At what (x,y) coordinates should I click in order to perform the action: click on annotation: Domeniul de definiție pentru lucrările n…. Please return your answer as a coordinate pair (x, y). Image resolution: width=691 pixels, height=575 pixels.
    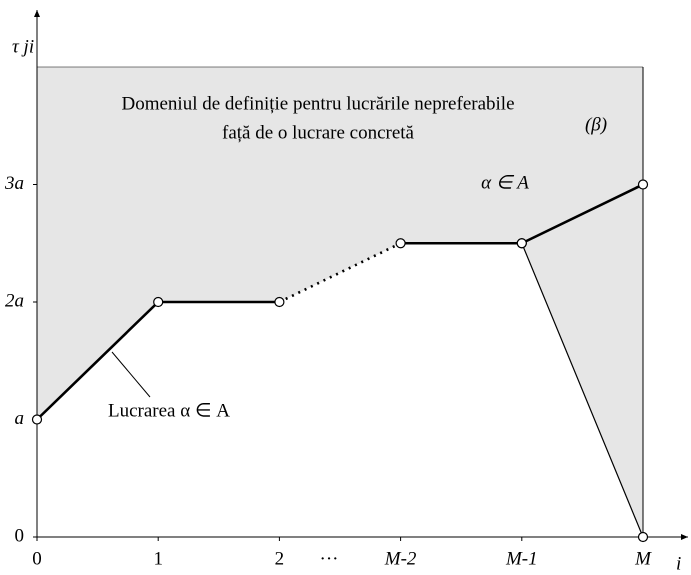
    Looking at the image, I should click on (317, 103).